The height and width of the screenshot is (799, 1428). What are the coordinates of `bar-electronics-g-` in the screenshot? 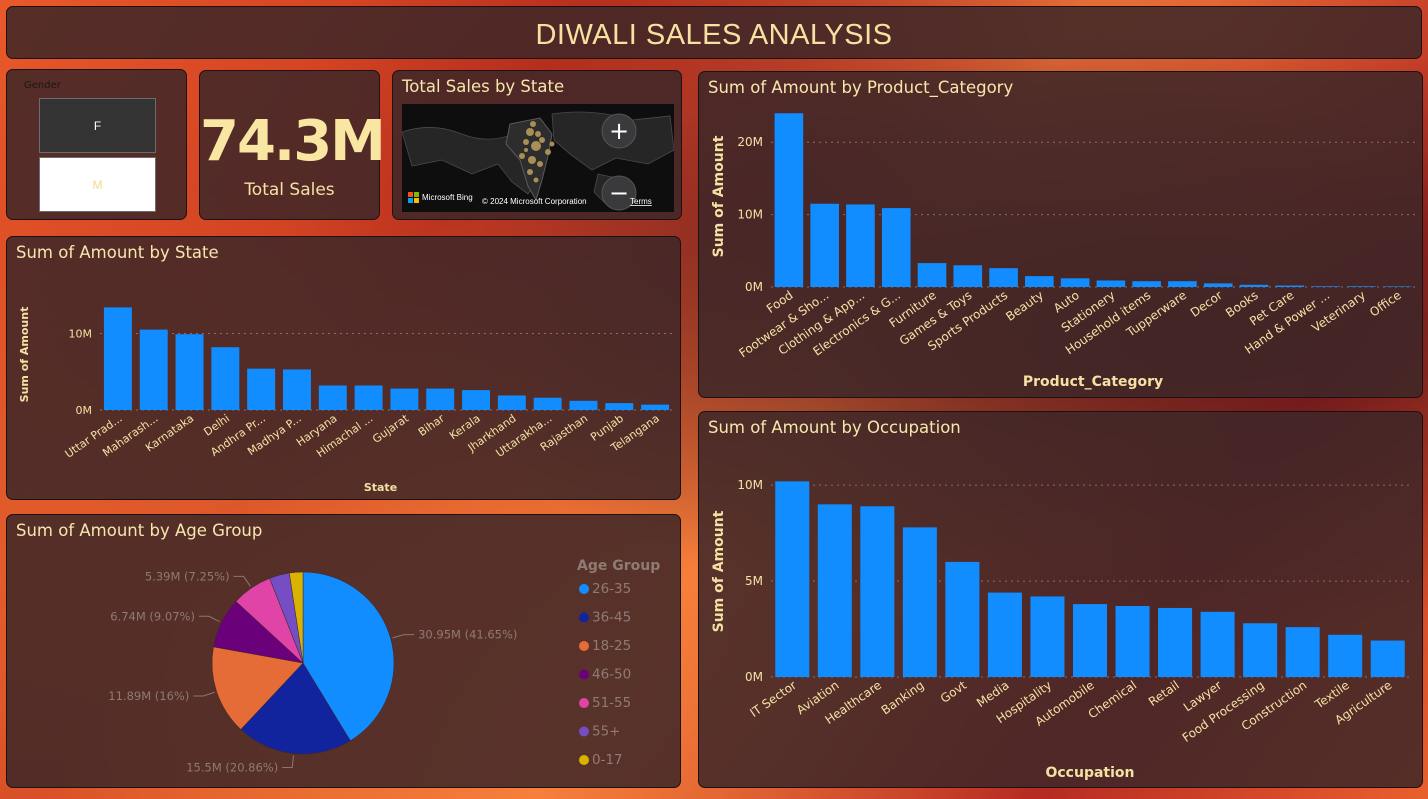 It's located at (896, 247).